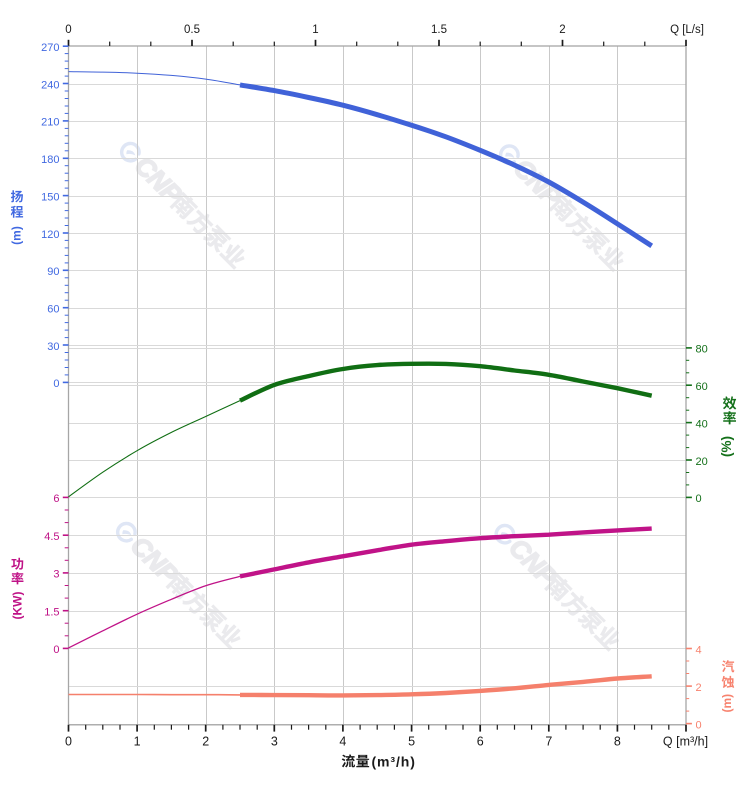 The height and width of the screenshot is (797, 752). What do you see at coordinates (702, 462) in the screenshot?
I see `svg-text: 20` at bounding box center [702, 462].